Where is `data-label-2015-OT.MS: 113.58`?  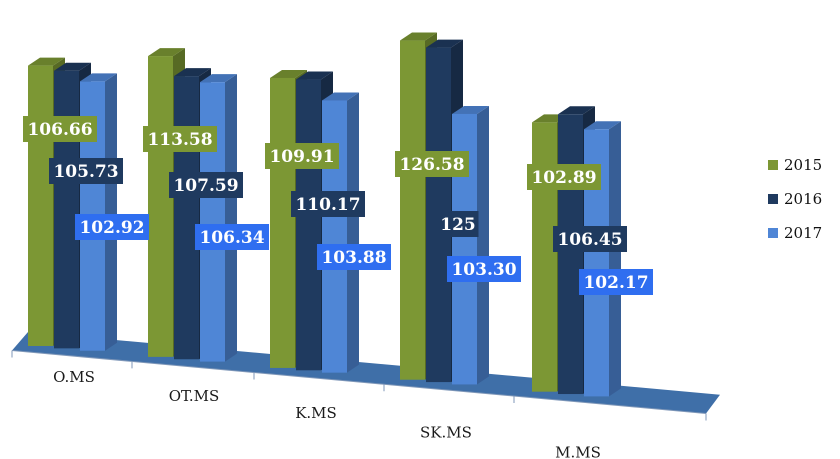 data-label-2015-OT.MS: 113.58 is located at coordinates (180, 139).